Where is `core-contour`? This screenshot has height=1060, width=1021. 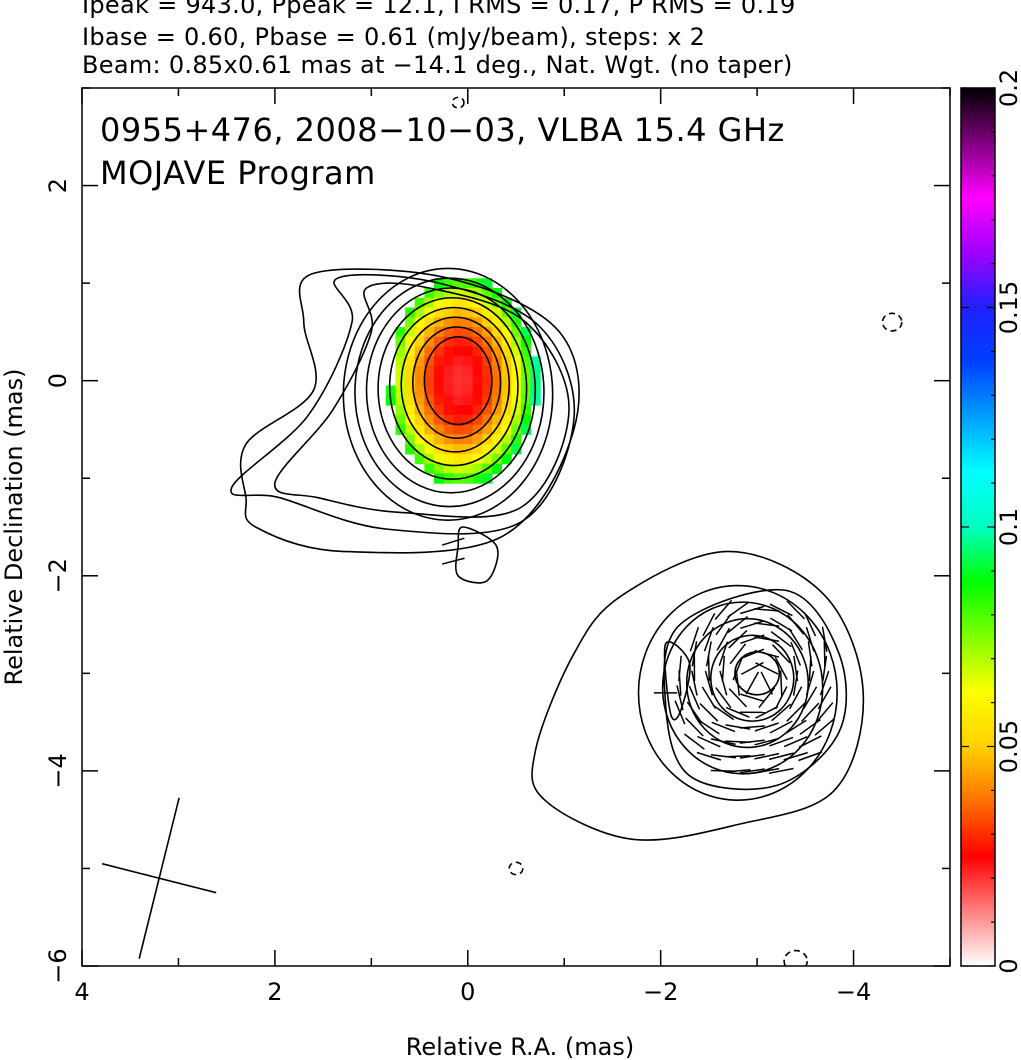
core-contour is located at coordinates (453, 386).